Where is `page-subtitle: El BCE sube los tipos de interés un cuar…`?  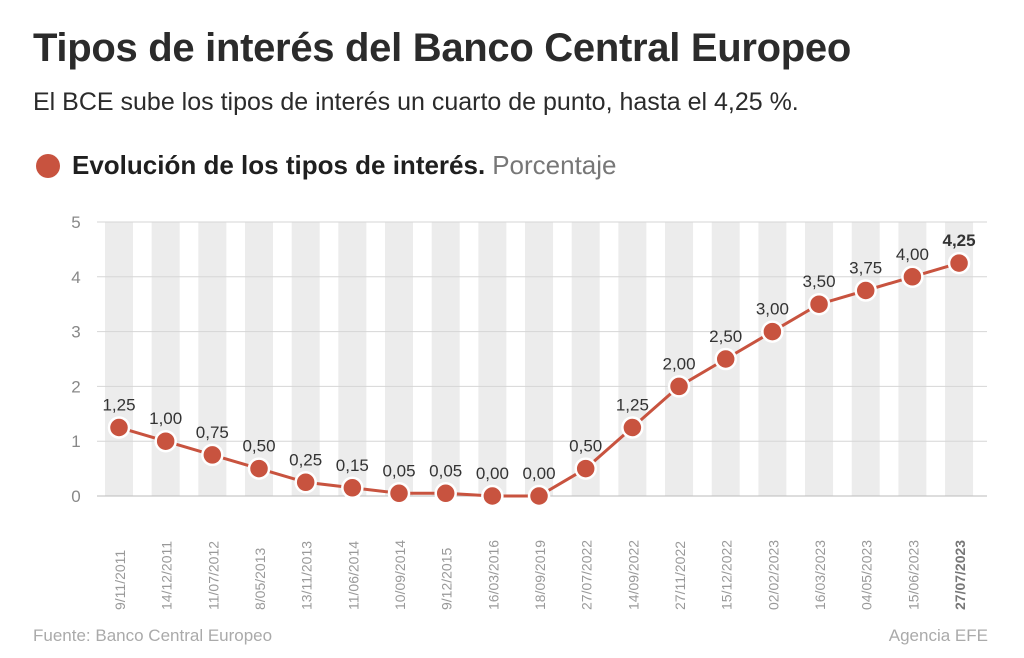 page-subtitle: El BCE sube los tipos de interés un cuar… is located at coordinates (416, 102).